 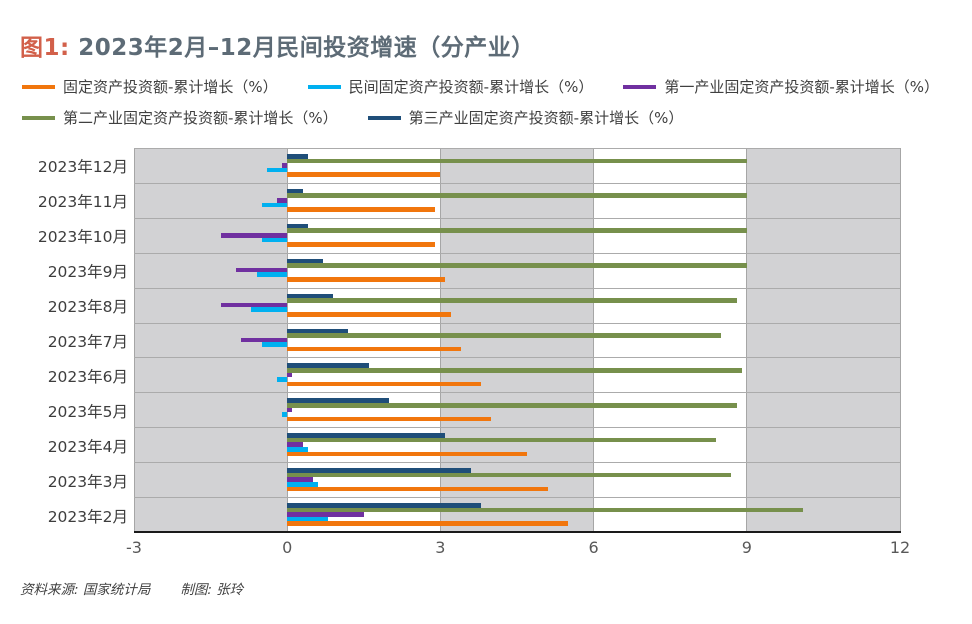 What do you see at coordinates (85, 590) in the screenshot?
I see `footer-source: 资料来源: 国家统计局` at bounding box center [85, 590].